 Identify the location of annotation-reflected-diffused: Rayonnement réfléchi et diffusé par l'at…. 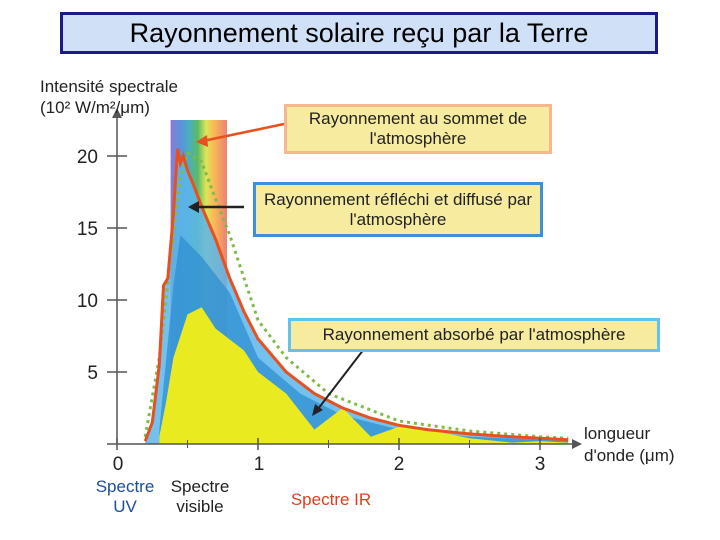
(398, 209).